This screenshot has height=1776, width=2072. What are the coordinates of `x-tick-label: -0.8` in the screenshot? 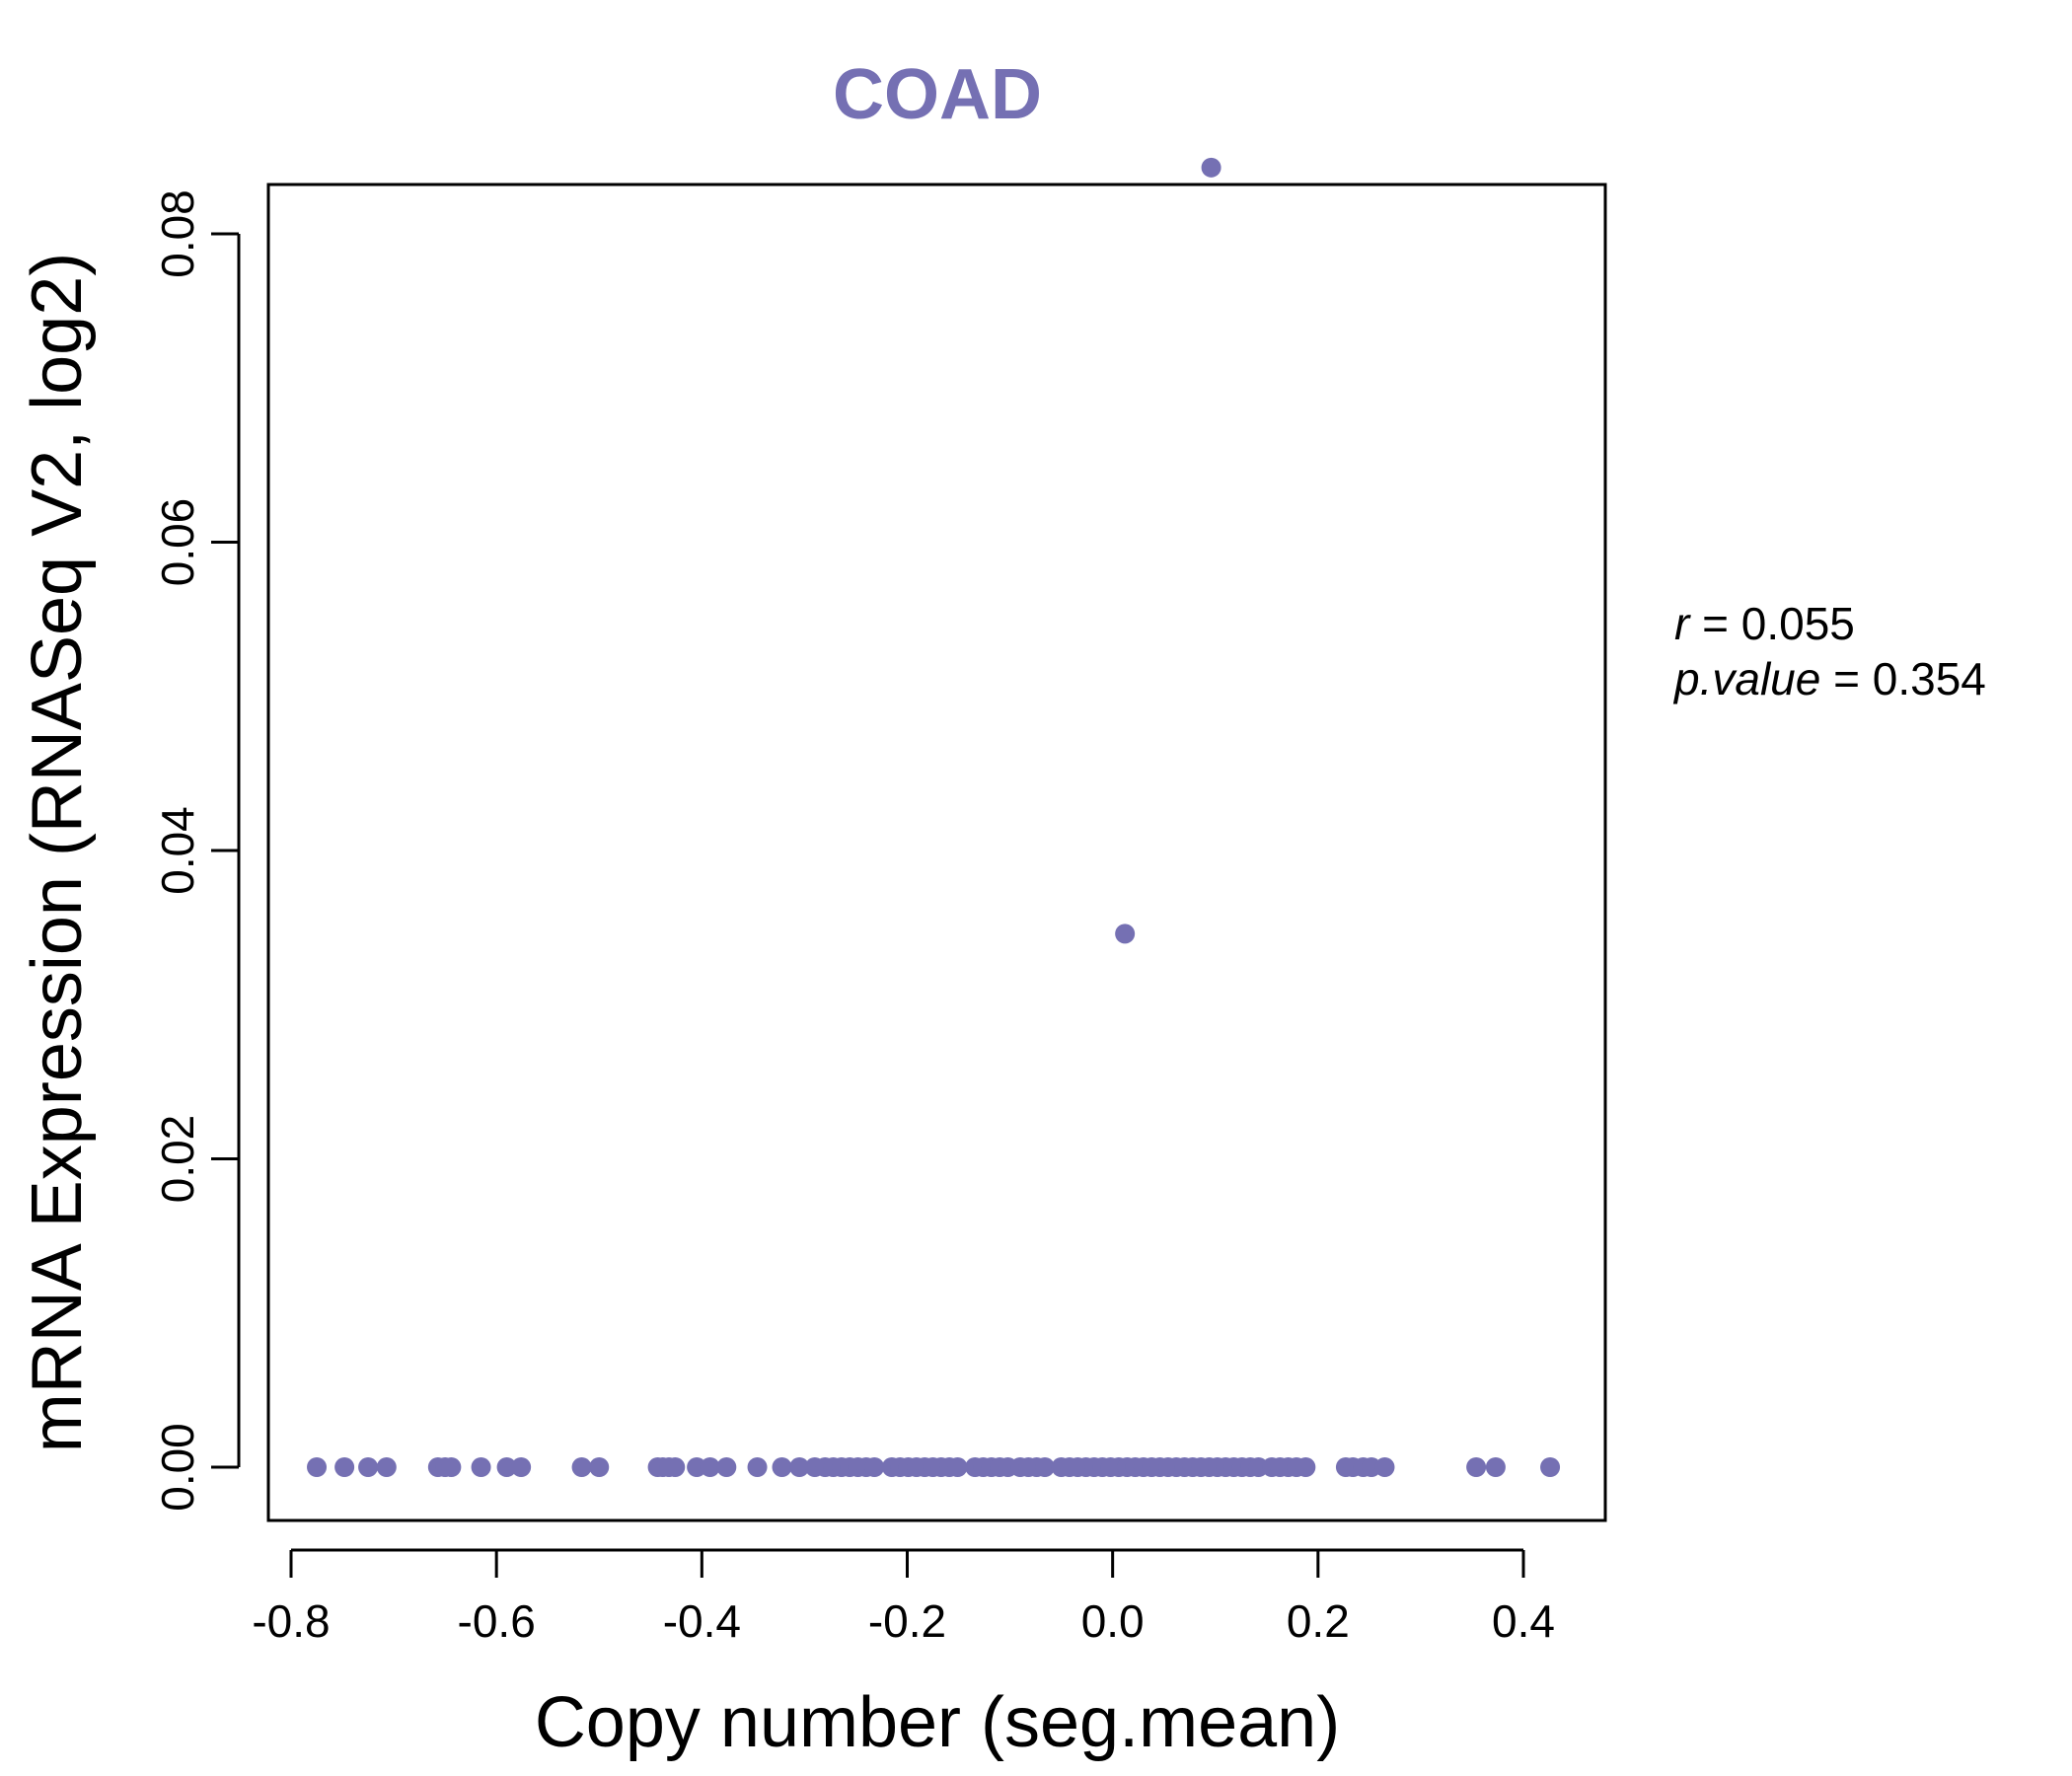 It's located at (291, 1621).